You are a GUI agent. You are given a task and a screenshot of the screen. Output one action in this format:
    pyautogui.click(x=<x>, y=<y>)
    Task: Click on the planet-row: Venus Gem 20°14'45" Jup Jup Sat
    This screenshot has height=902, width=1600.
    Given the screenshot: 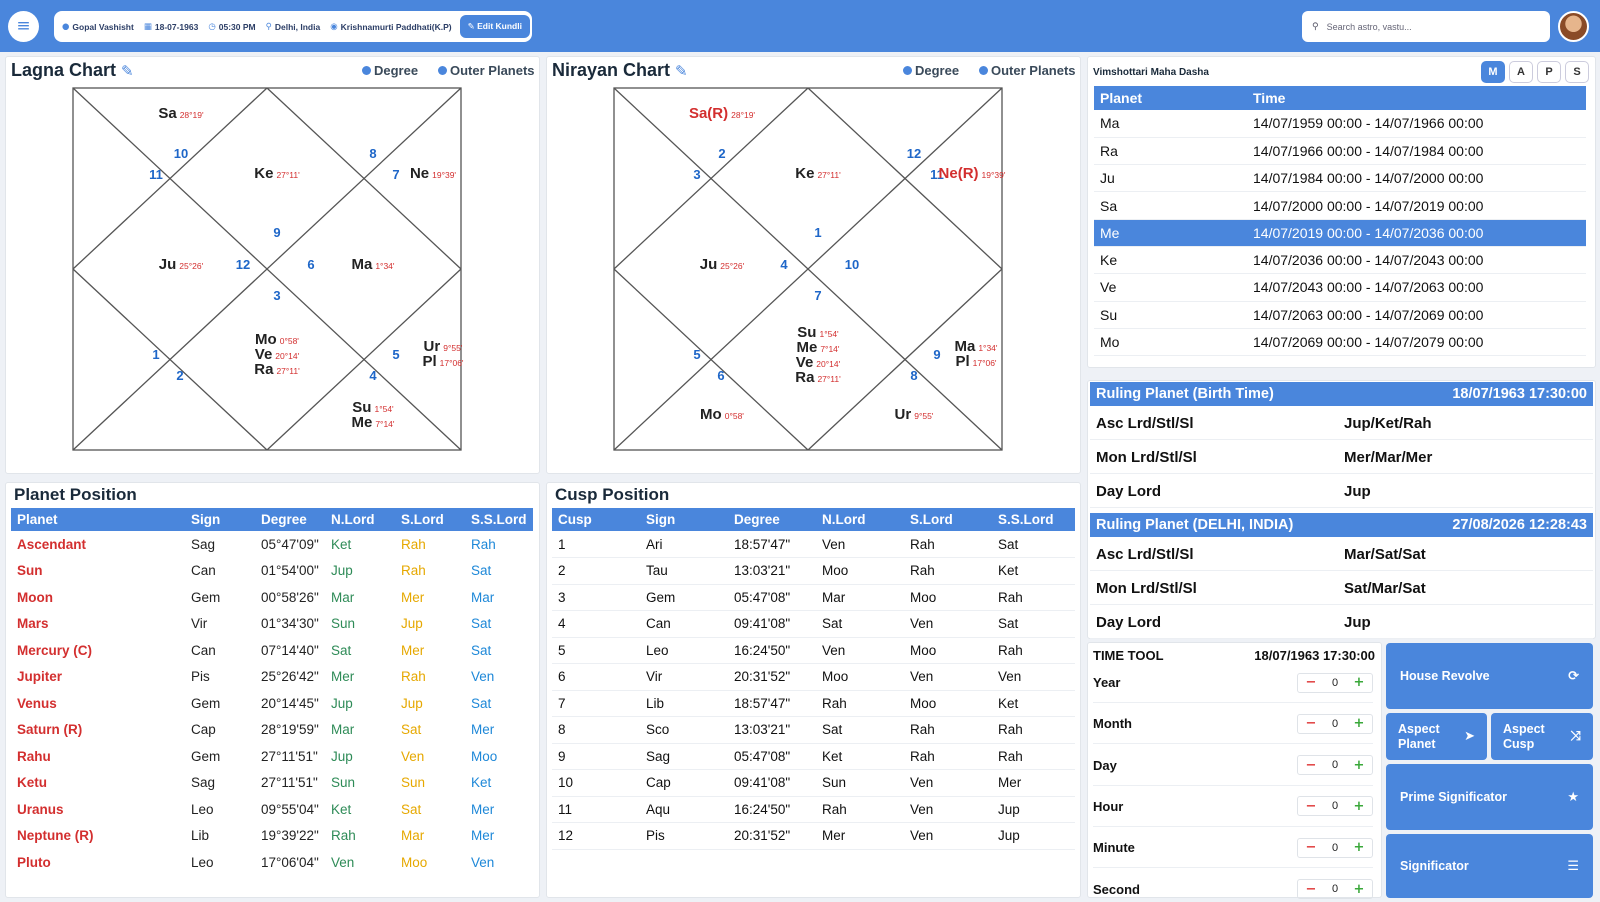 What is the action you would take?
    pyautogui.click(x=272, y=703)
    